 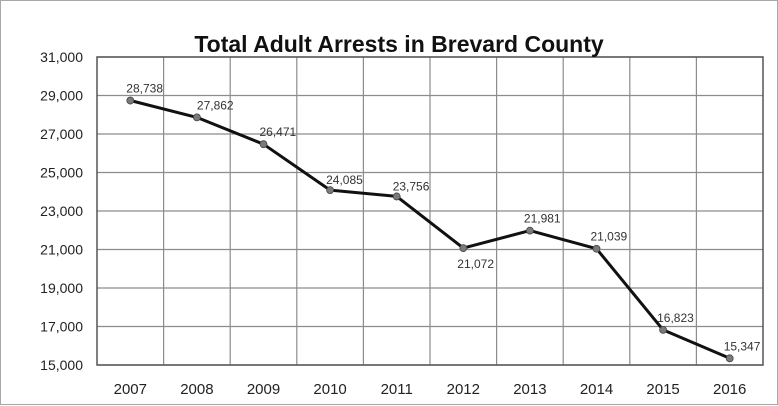 What do you see at coordinates (278, 132) in the screenshot?
I see `data-label: 26,471` at bounding box center [278, 132].